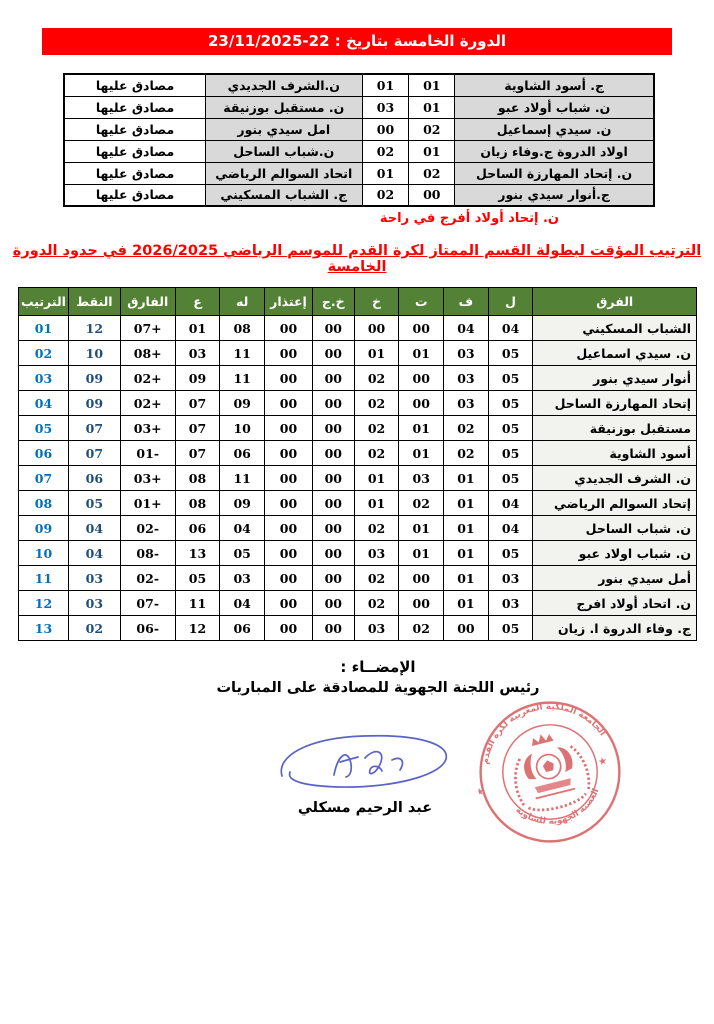  Describe the element at coordinates (376, 301) in the screenshot. I see `standings-header-cell: خ` at that location.